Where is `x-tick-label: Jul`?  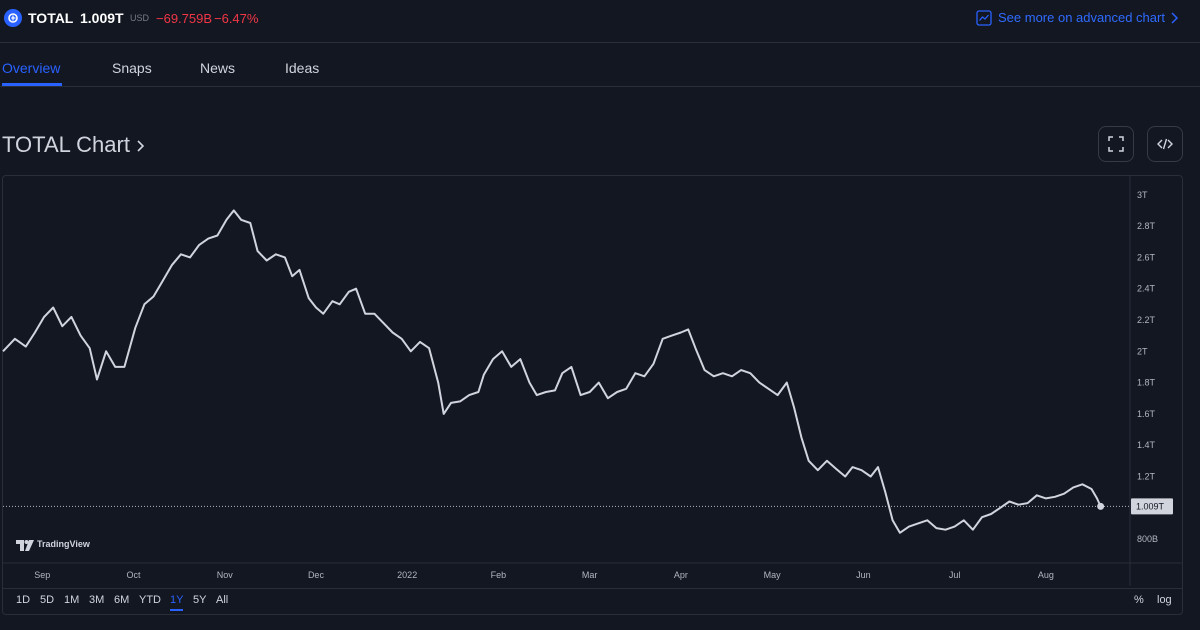
x-tick-label: Jul is located at coordinates (955, 575).